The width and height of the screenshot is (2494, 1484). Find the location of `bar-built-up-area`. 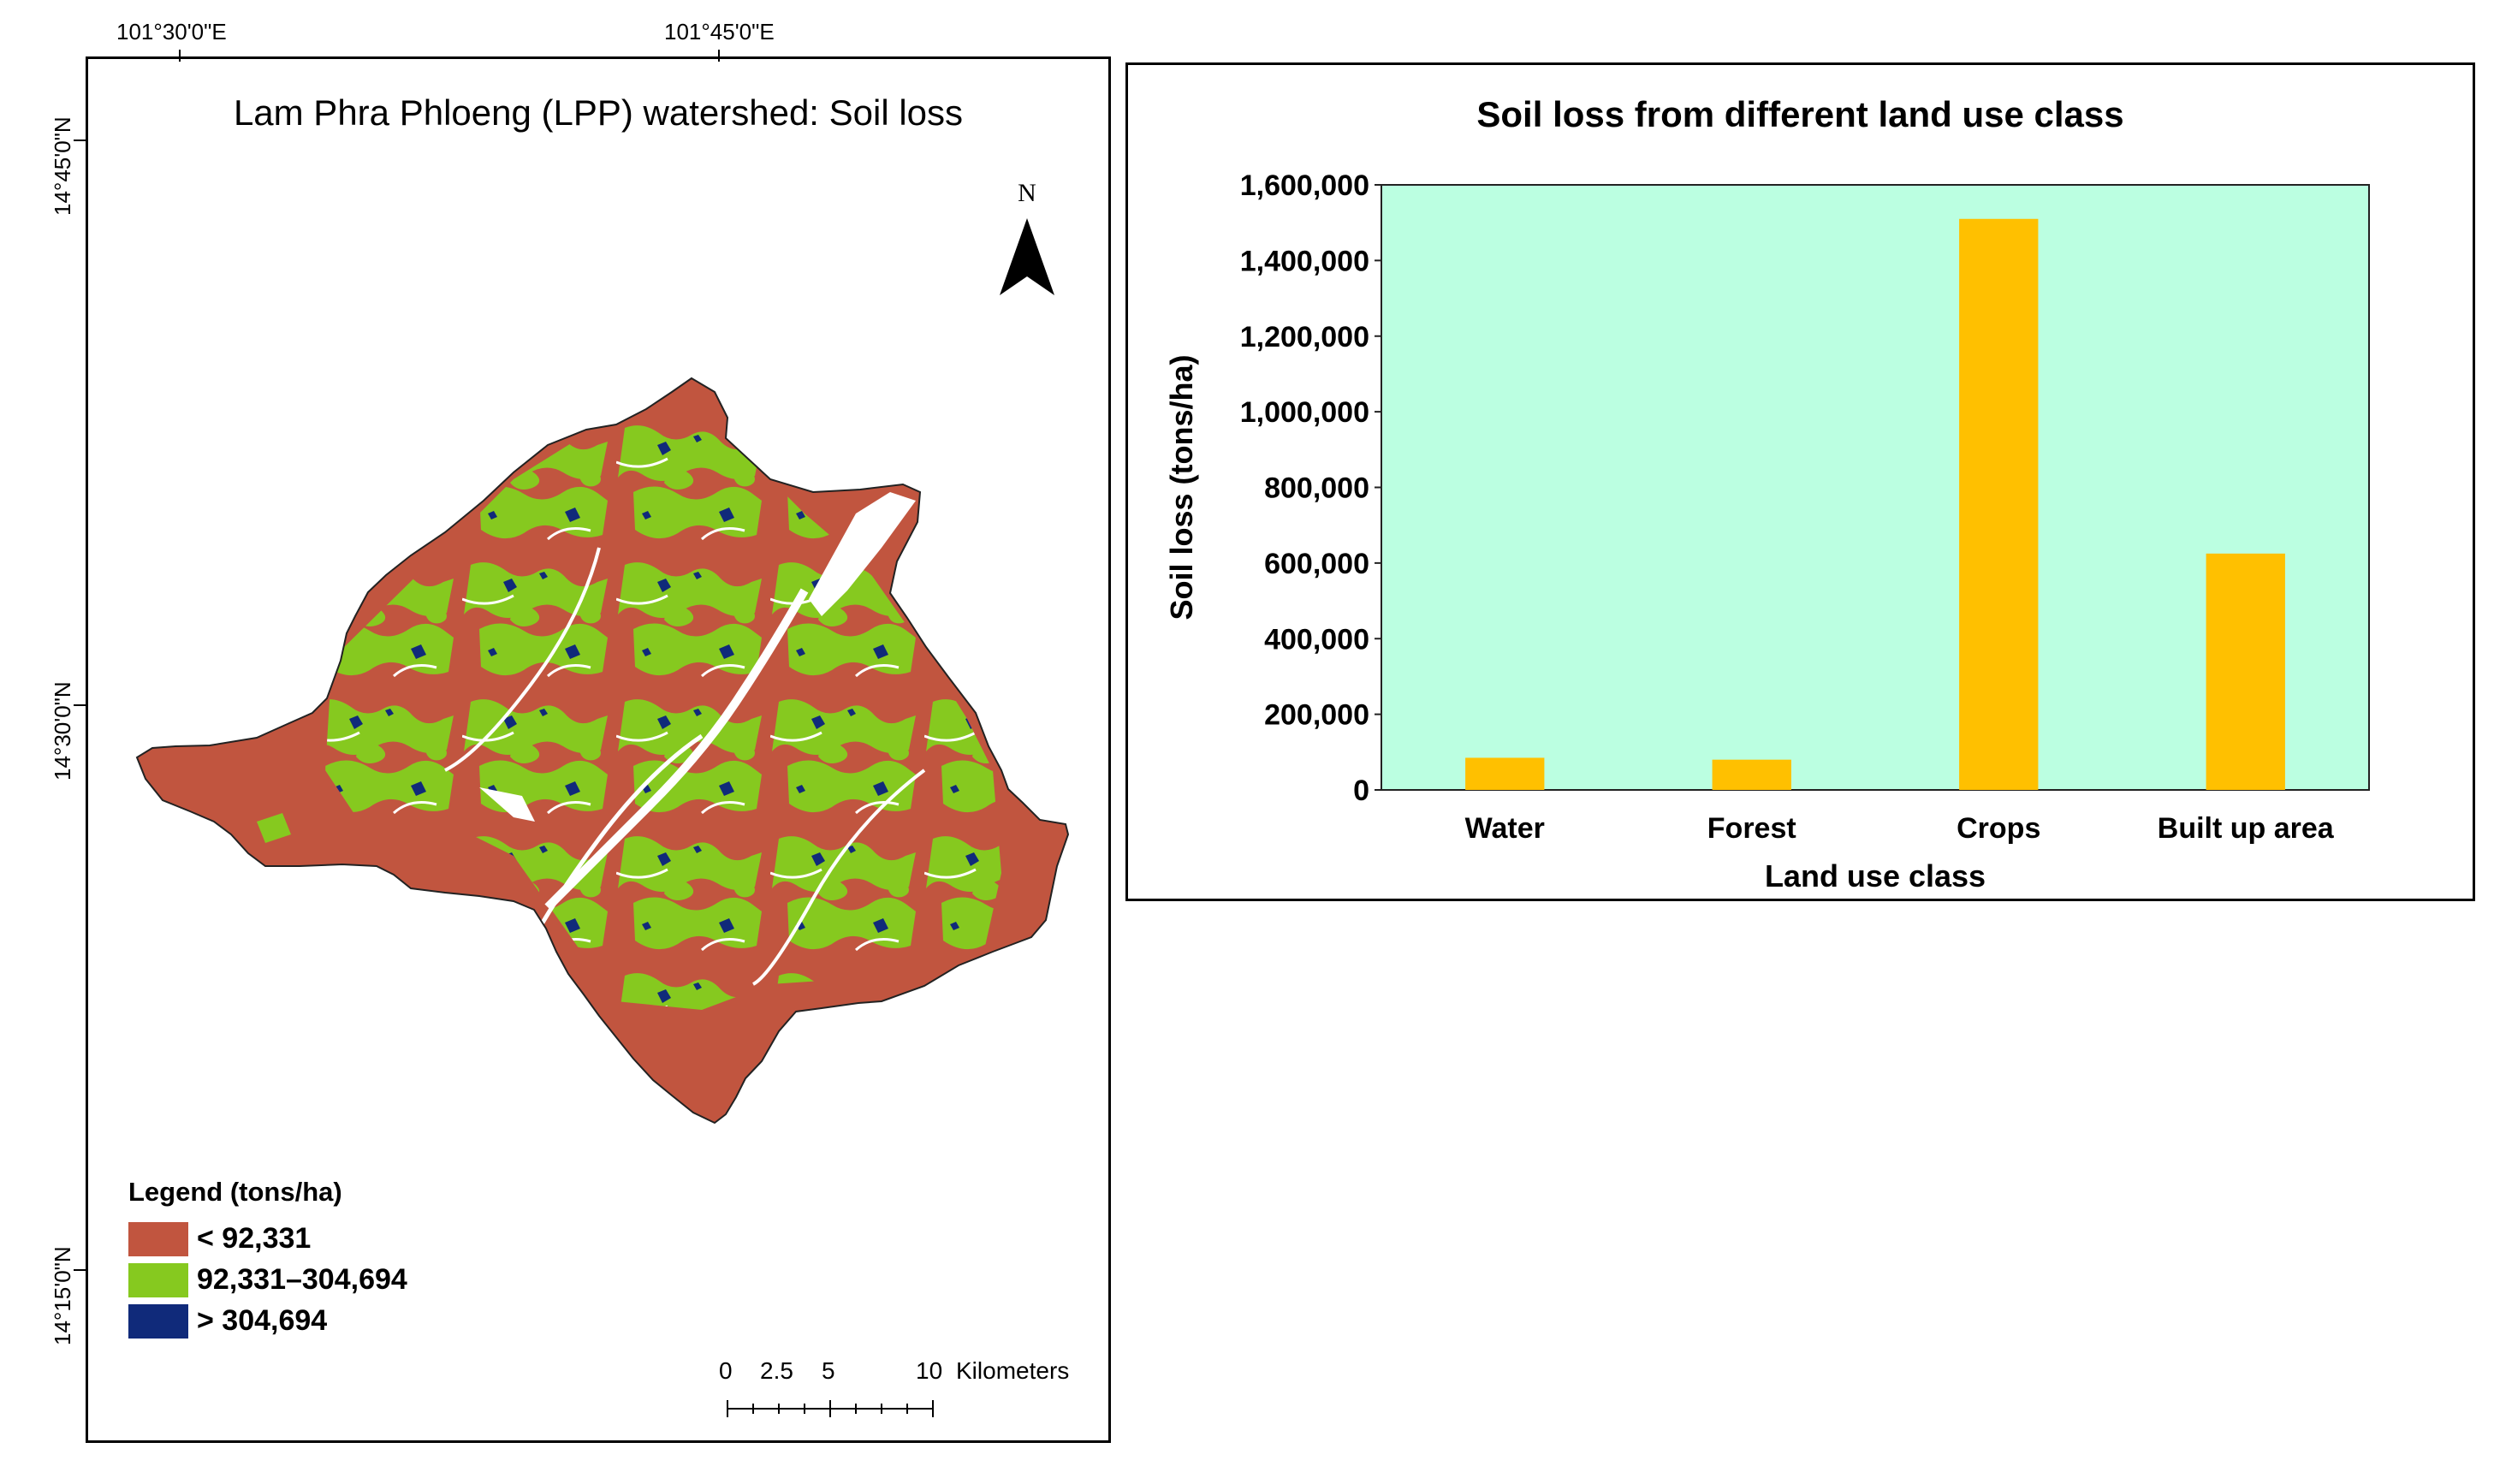

bar-built-up-area is located at coordinates (2245, 672).